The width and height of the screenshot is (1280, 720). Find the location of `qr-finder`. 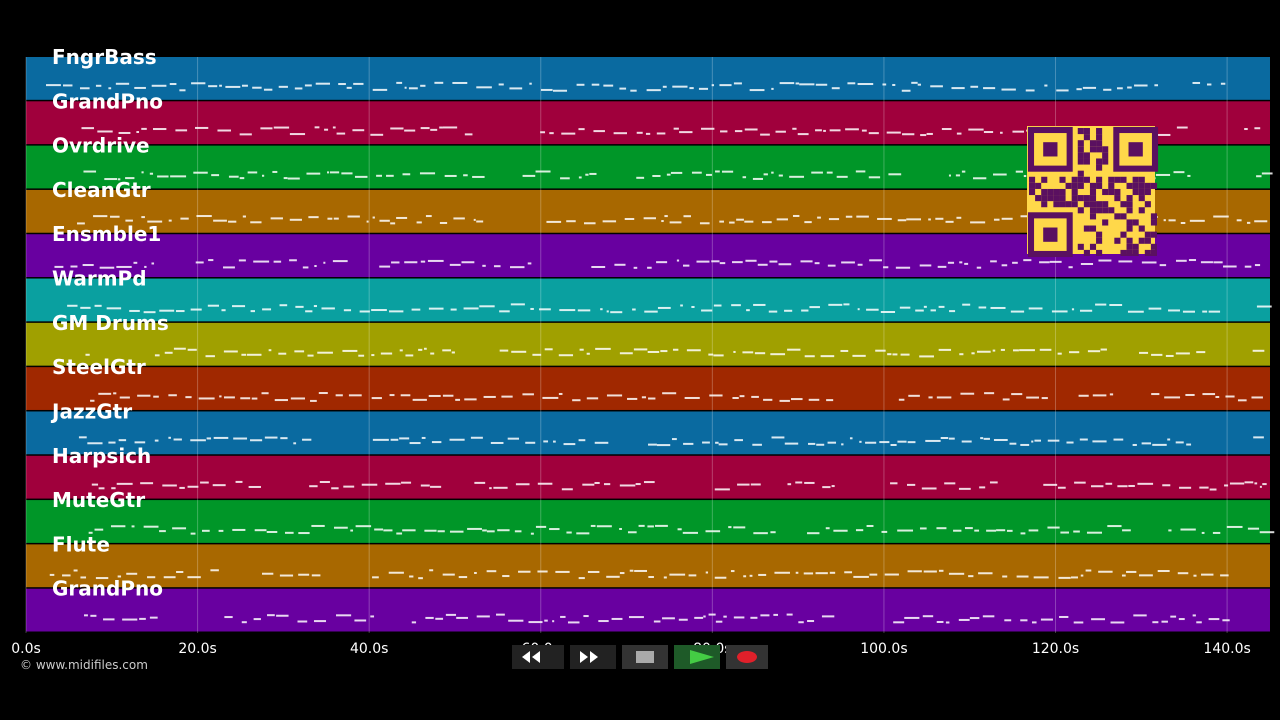

qr-finder is located at coordinates (1050, 149).